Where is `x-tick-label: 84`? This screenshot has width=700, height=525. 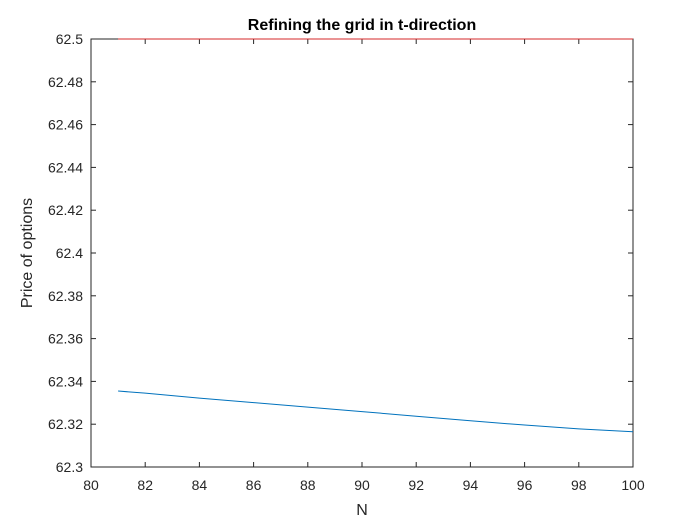 x-tick-label: 84 is located at coordinates (200, 485).